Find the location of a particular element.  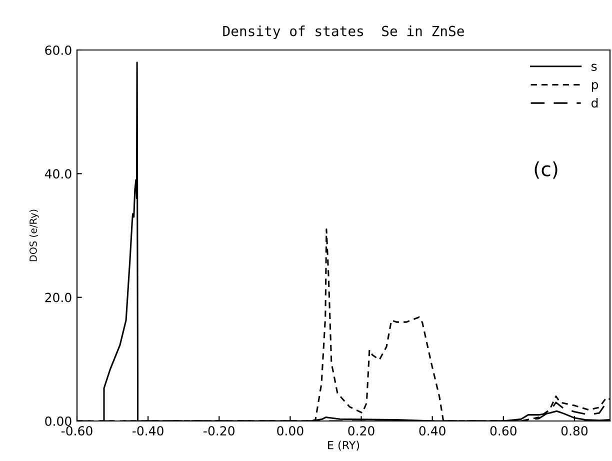

x-tick-label: -0.20 is located at coordinates (219, 431).